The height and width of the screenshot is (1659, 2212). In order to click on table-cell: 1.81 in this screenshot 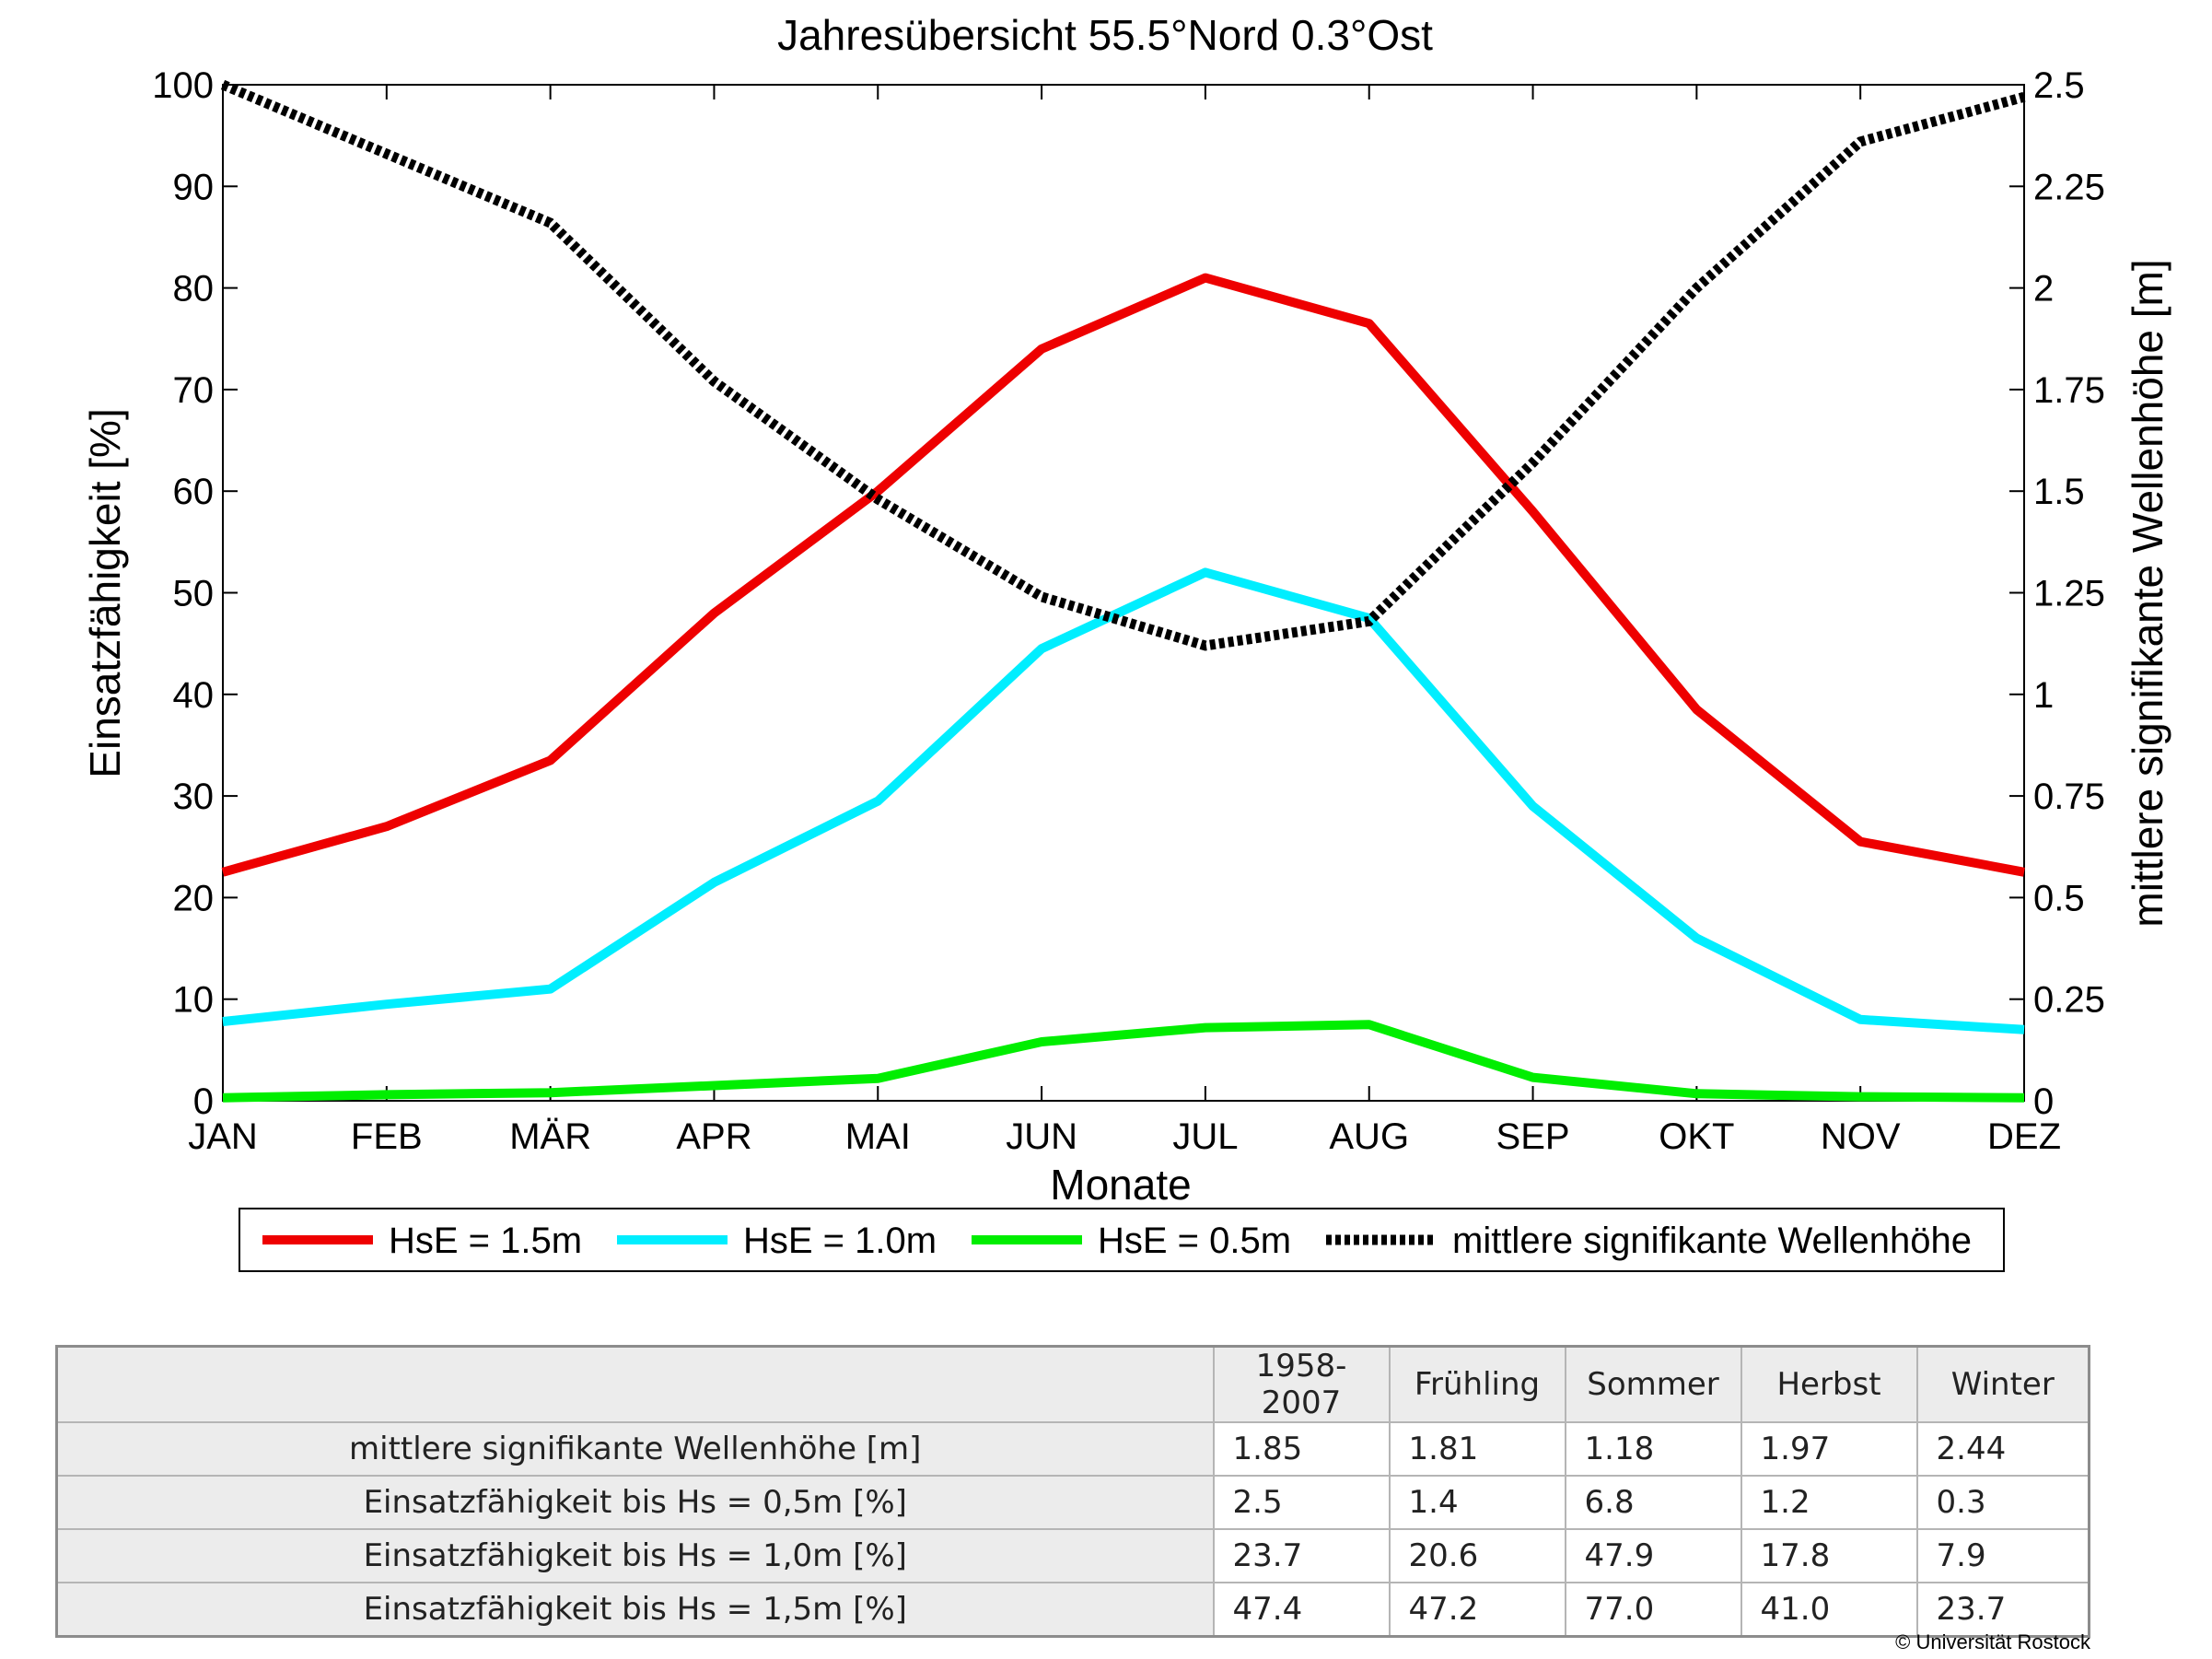, I will do `click(1477, 1449)`.